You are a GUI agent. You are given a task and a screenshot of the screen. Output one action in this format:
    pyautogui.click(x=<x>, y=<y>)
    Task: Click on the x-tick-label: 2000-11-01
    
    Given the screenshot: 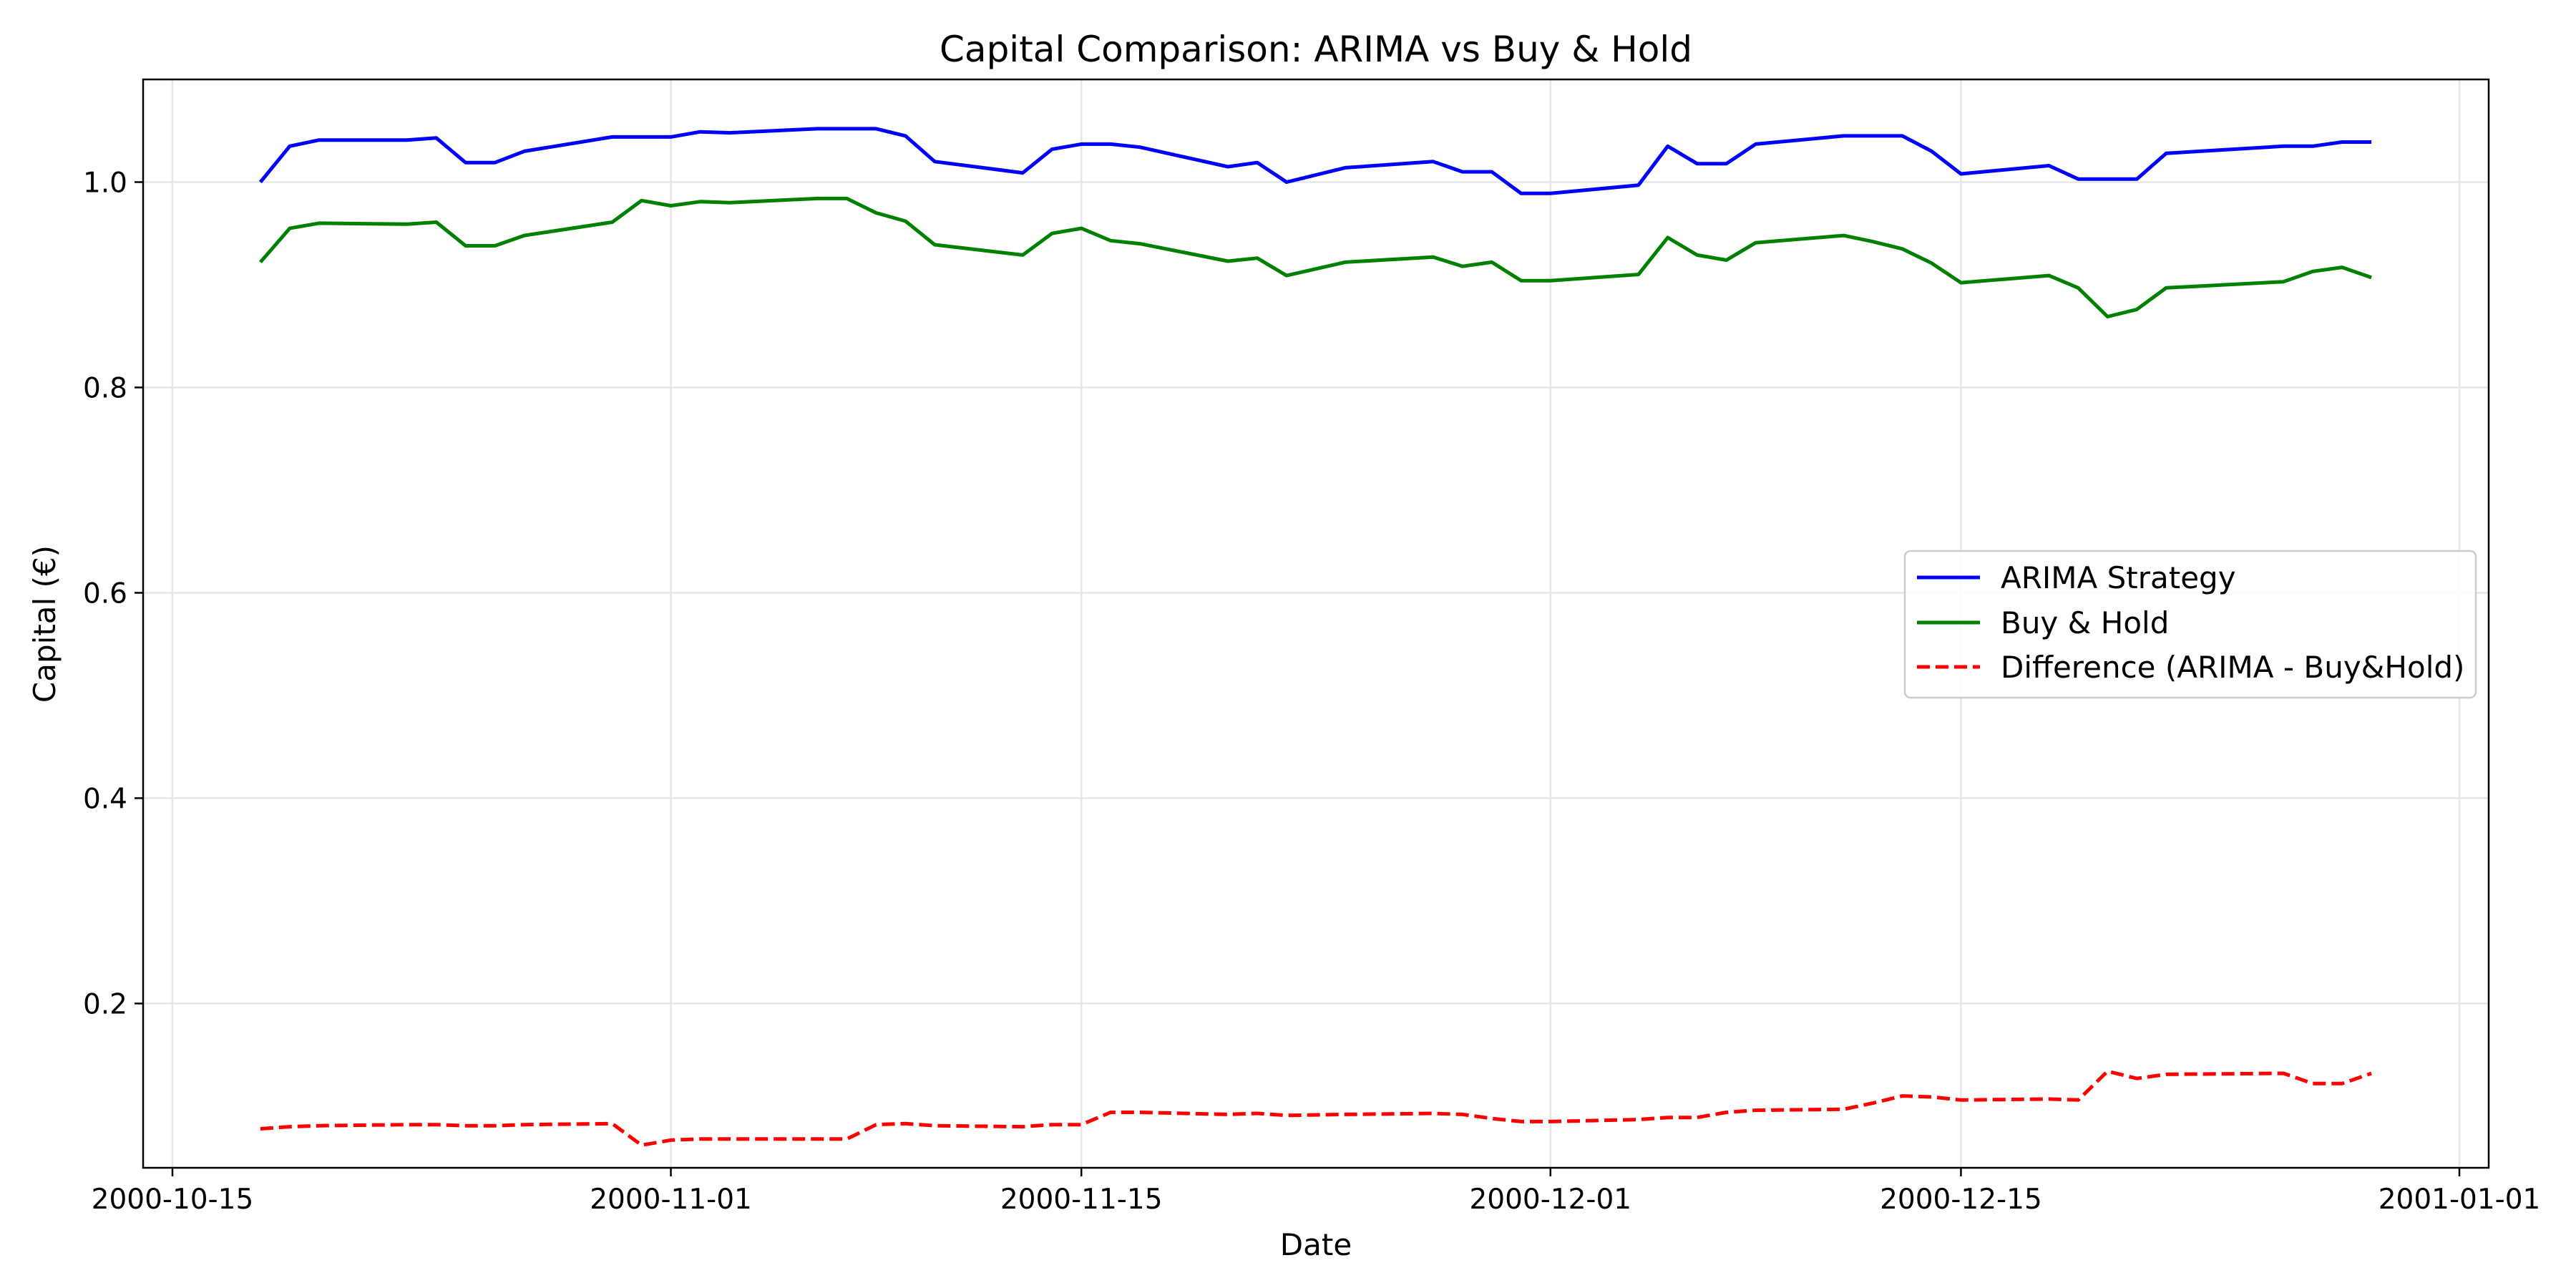 What is the action you would take?
    pyautogui.click(x=671, y=1200)
    